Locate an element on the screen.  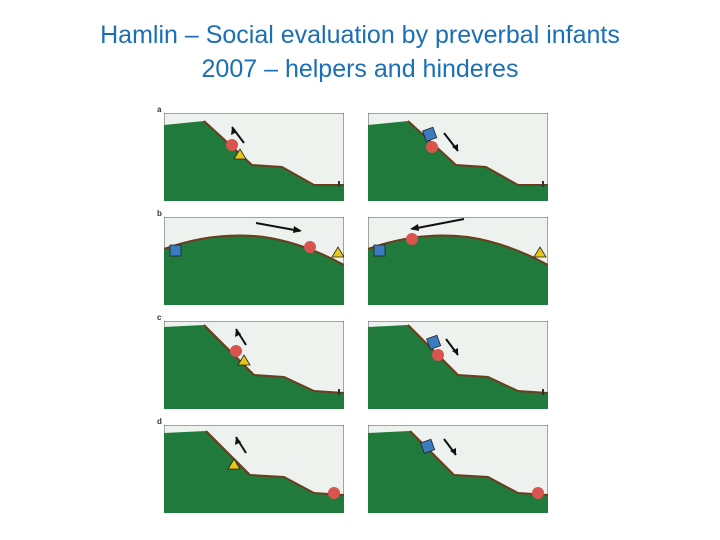
panel-d-help is located at coordinates (254, 469).